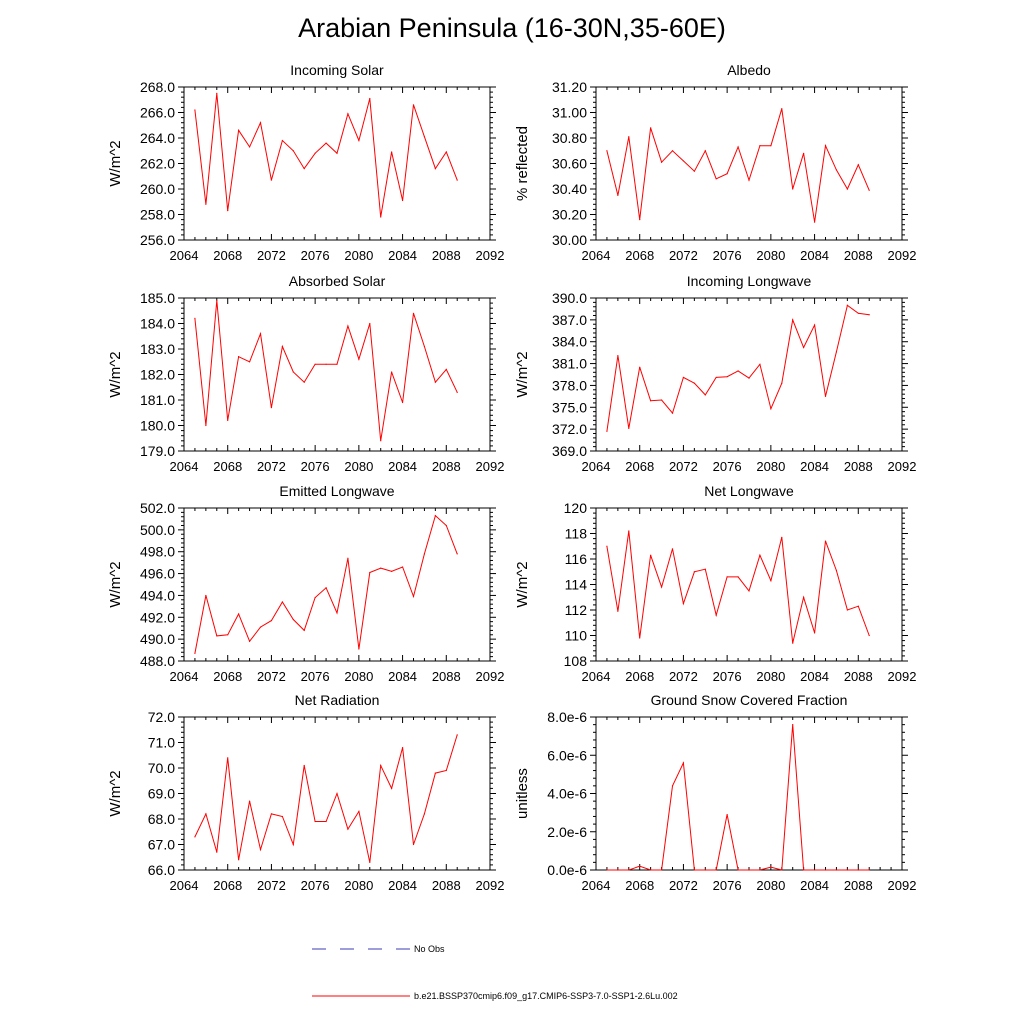  What do you see at coordinates (576, 610) in the screenshot?
I see `y-tick-label: 112` at bounding box center [576, 610].